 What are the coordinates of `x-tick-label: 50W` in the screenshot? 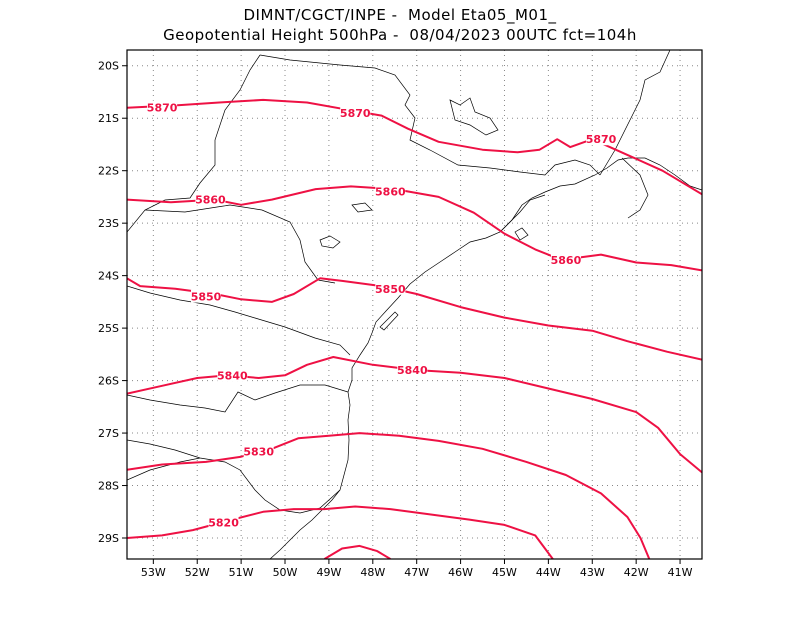 It's located at (285, 572).